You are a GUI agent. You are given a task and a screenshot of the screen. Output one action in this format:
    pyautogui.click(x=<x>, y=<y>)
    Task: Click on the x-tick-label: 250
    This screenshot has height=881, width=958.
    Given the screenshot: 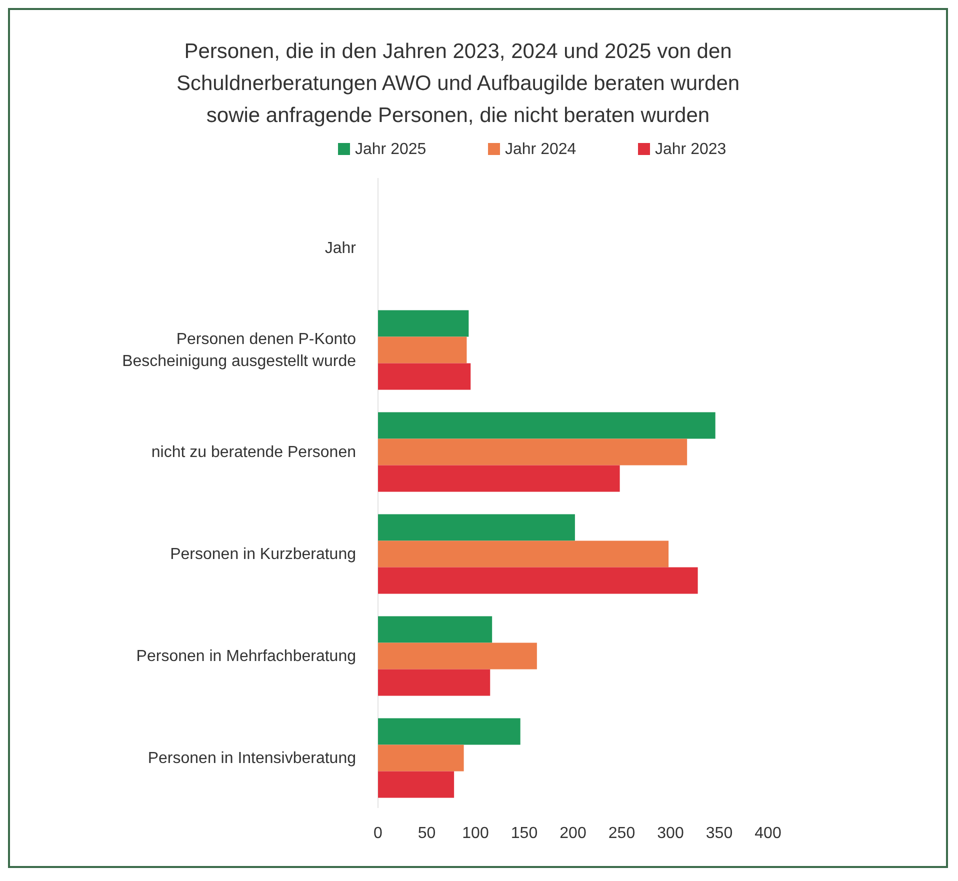 What is the action you would take?
    pyautogui.click(x=622, y=833)
    